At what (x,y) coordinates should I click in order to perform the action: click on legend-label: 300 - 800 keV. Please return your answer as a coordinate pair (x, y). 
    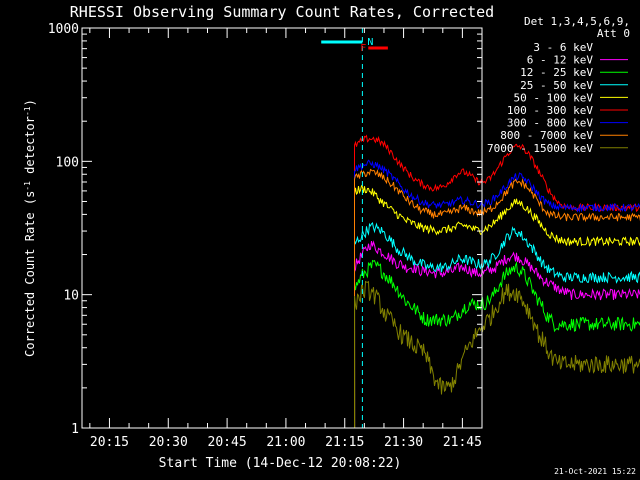
    Looking at the image, I should click on (550, 123).